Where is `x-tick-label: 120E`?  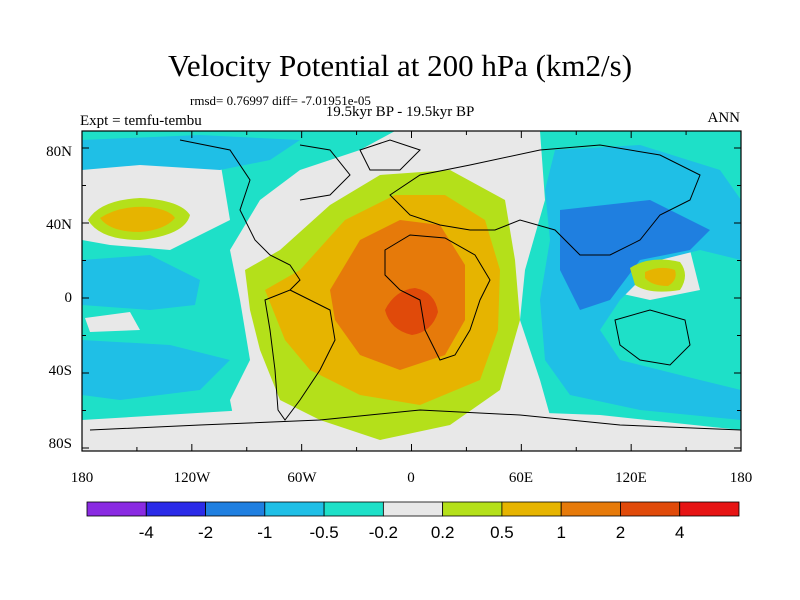
x-tick-label: 120E is located at coordinates (631, 478).